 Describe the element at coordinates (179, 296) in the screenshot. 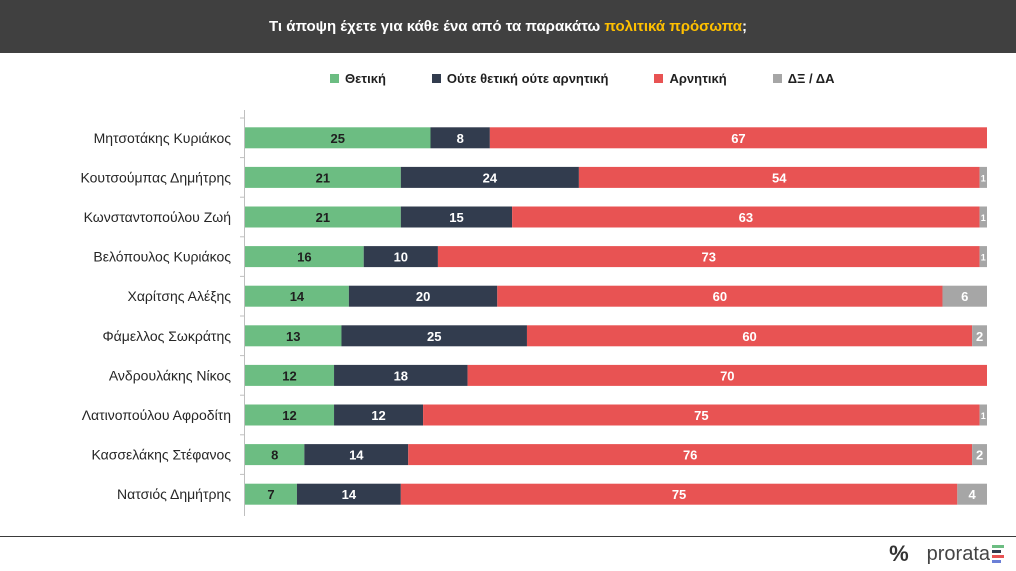

I see `category-label: Χαρίτσης Αλέξης` at that location.